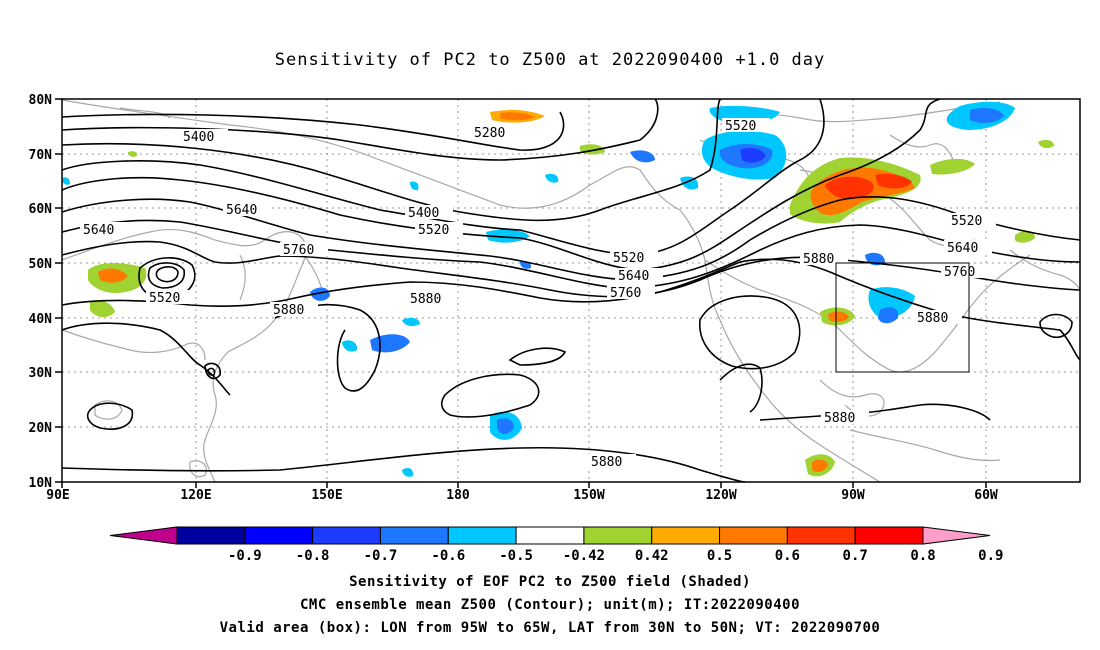 This screenshot has height=650, width=1100. What do you see at coordinates (652, 556) in the screenshot?
I see `colorbar-label: 0.42` at bounding box center [652, 556].